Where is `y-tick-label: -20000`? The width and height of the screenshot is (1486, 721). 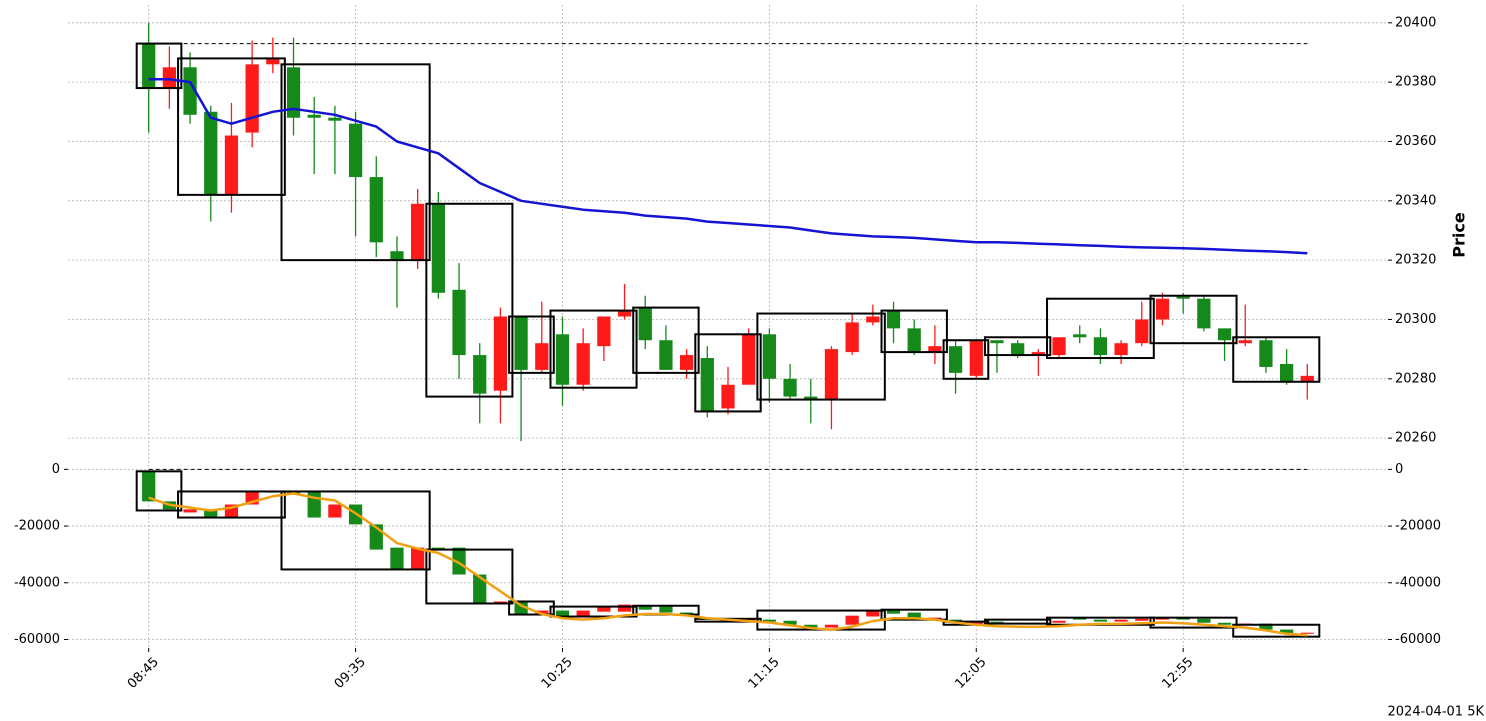 y-tick-label: -20000 is located at coordinates (37, 526).